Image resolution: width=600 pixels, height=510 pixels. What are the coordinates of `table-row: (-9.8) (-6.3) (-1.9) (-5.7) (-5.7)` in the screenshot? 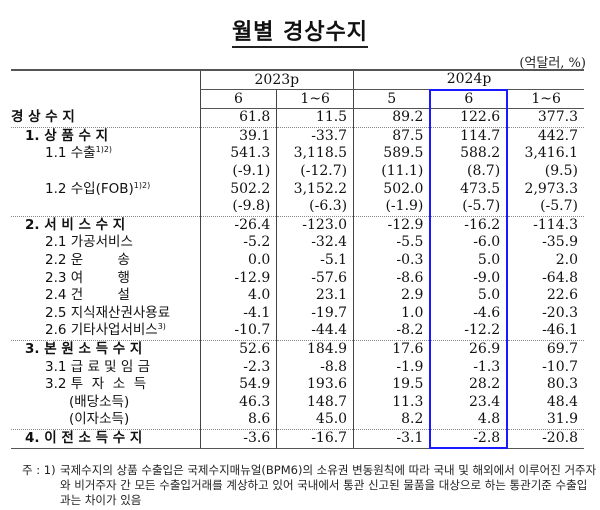 It's located at (297, 207).